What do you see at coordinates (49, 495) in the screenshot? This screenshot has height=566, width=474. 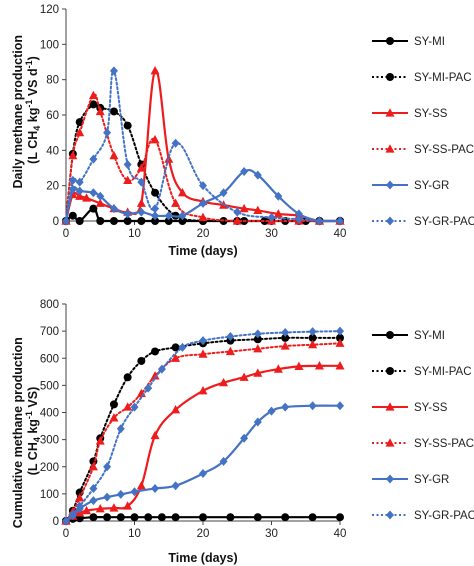 I see `y-tick-label: 100` at bounding box center [49, 495].